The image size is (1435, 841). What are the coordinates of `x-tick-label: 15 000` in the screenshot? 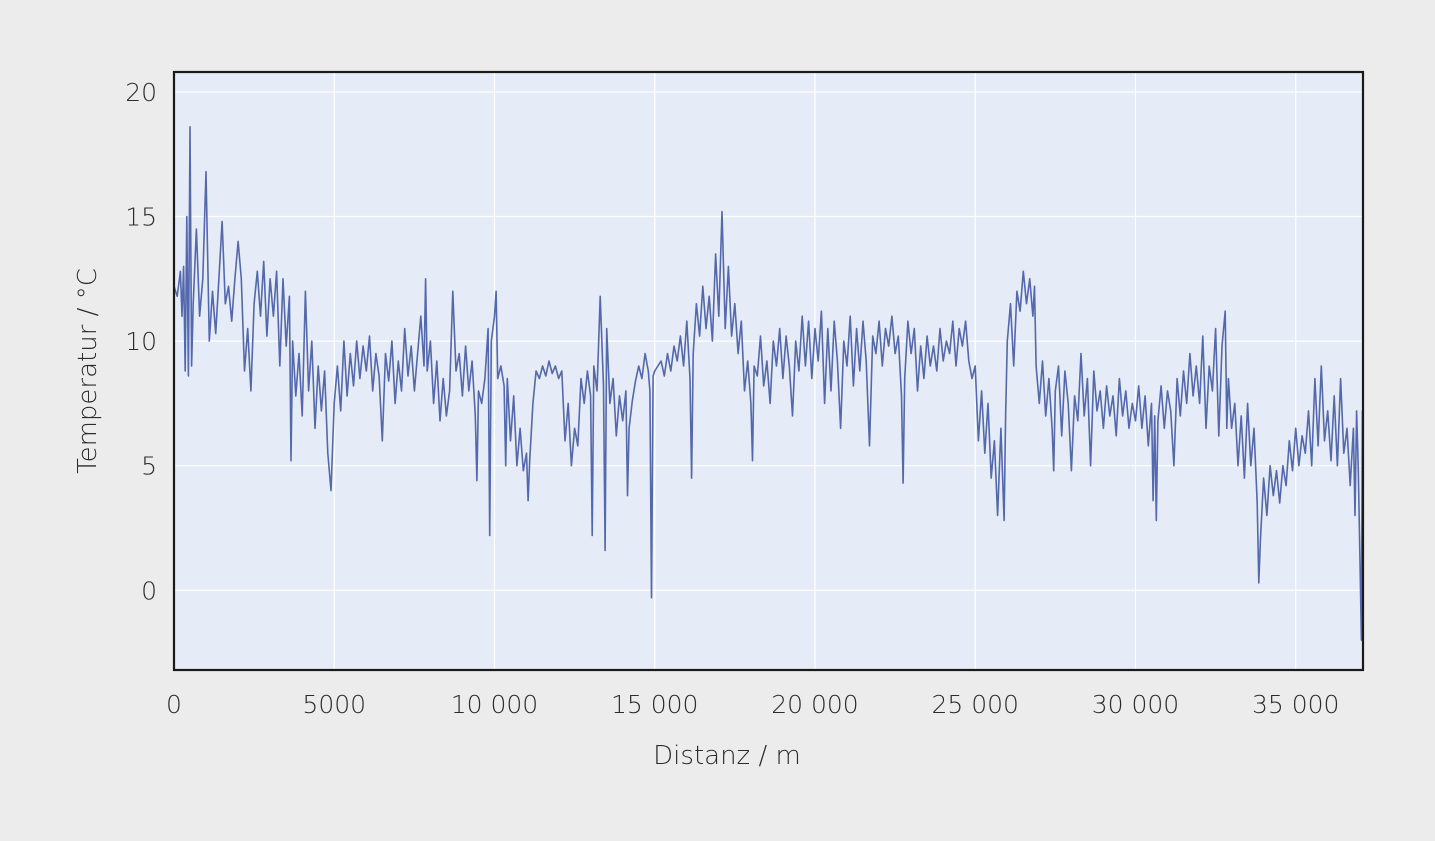 It's located at (654, 704).